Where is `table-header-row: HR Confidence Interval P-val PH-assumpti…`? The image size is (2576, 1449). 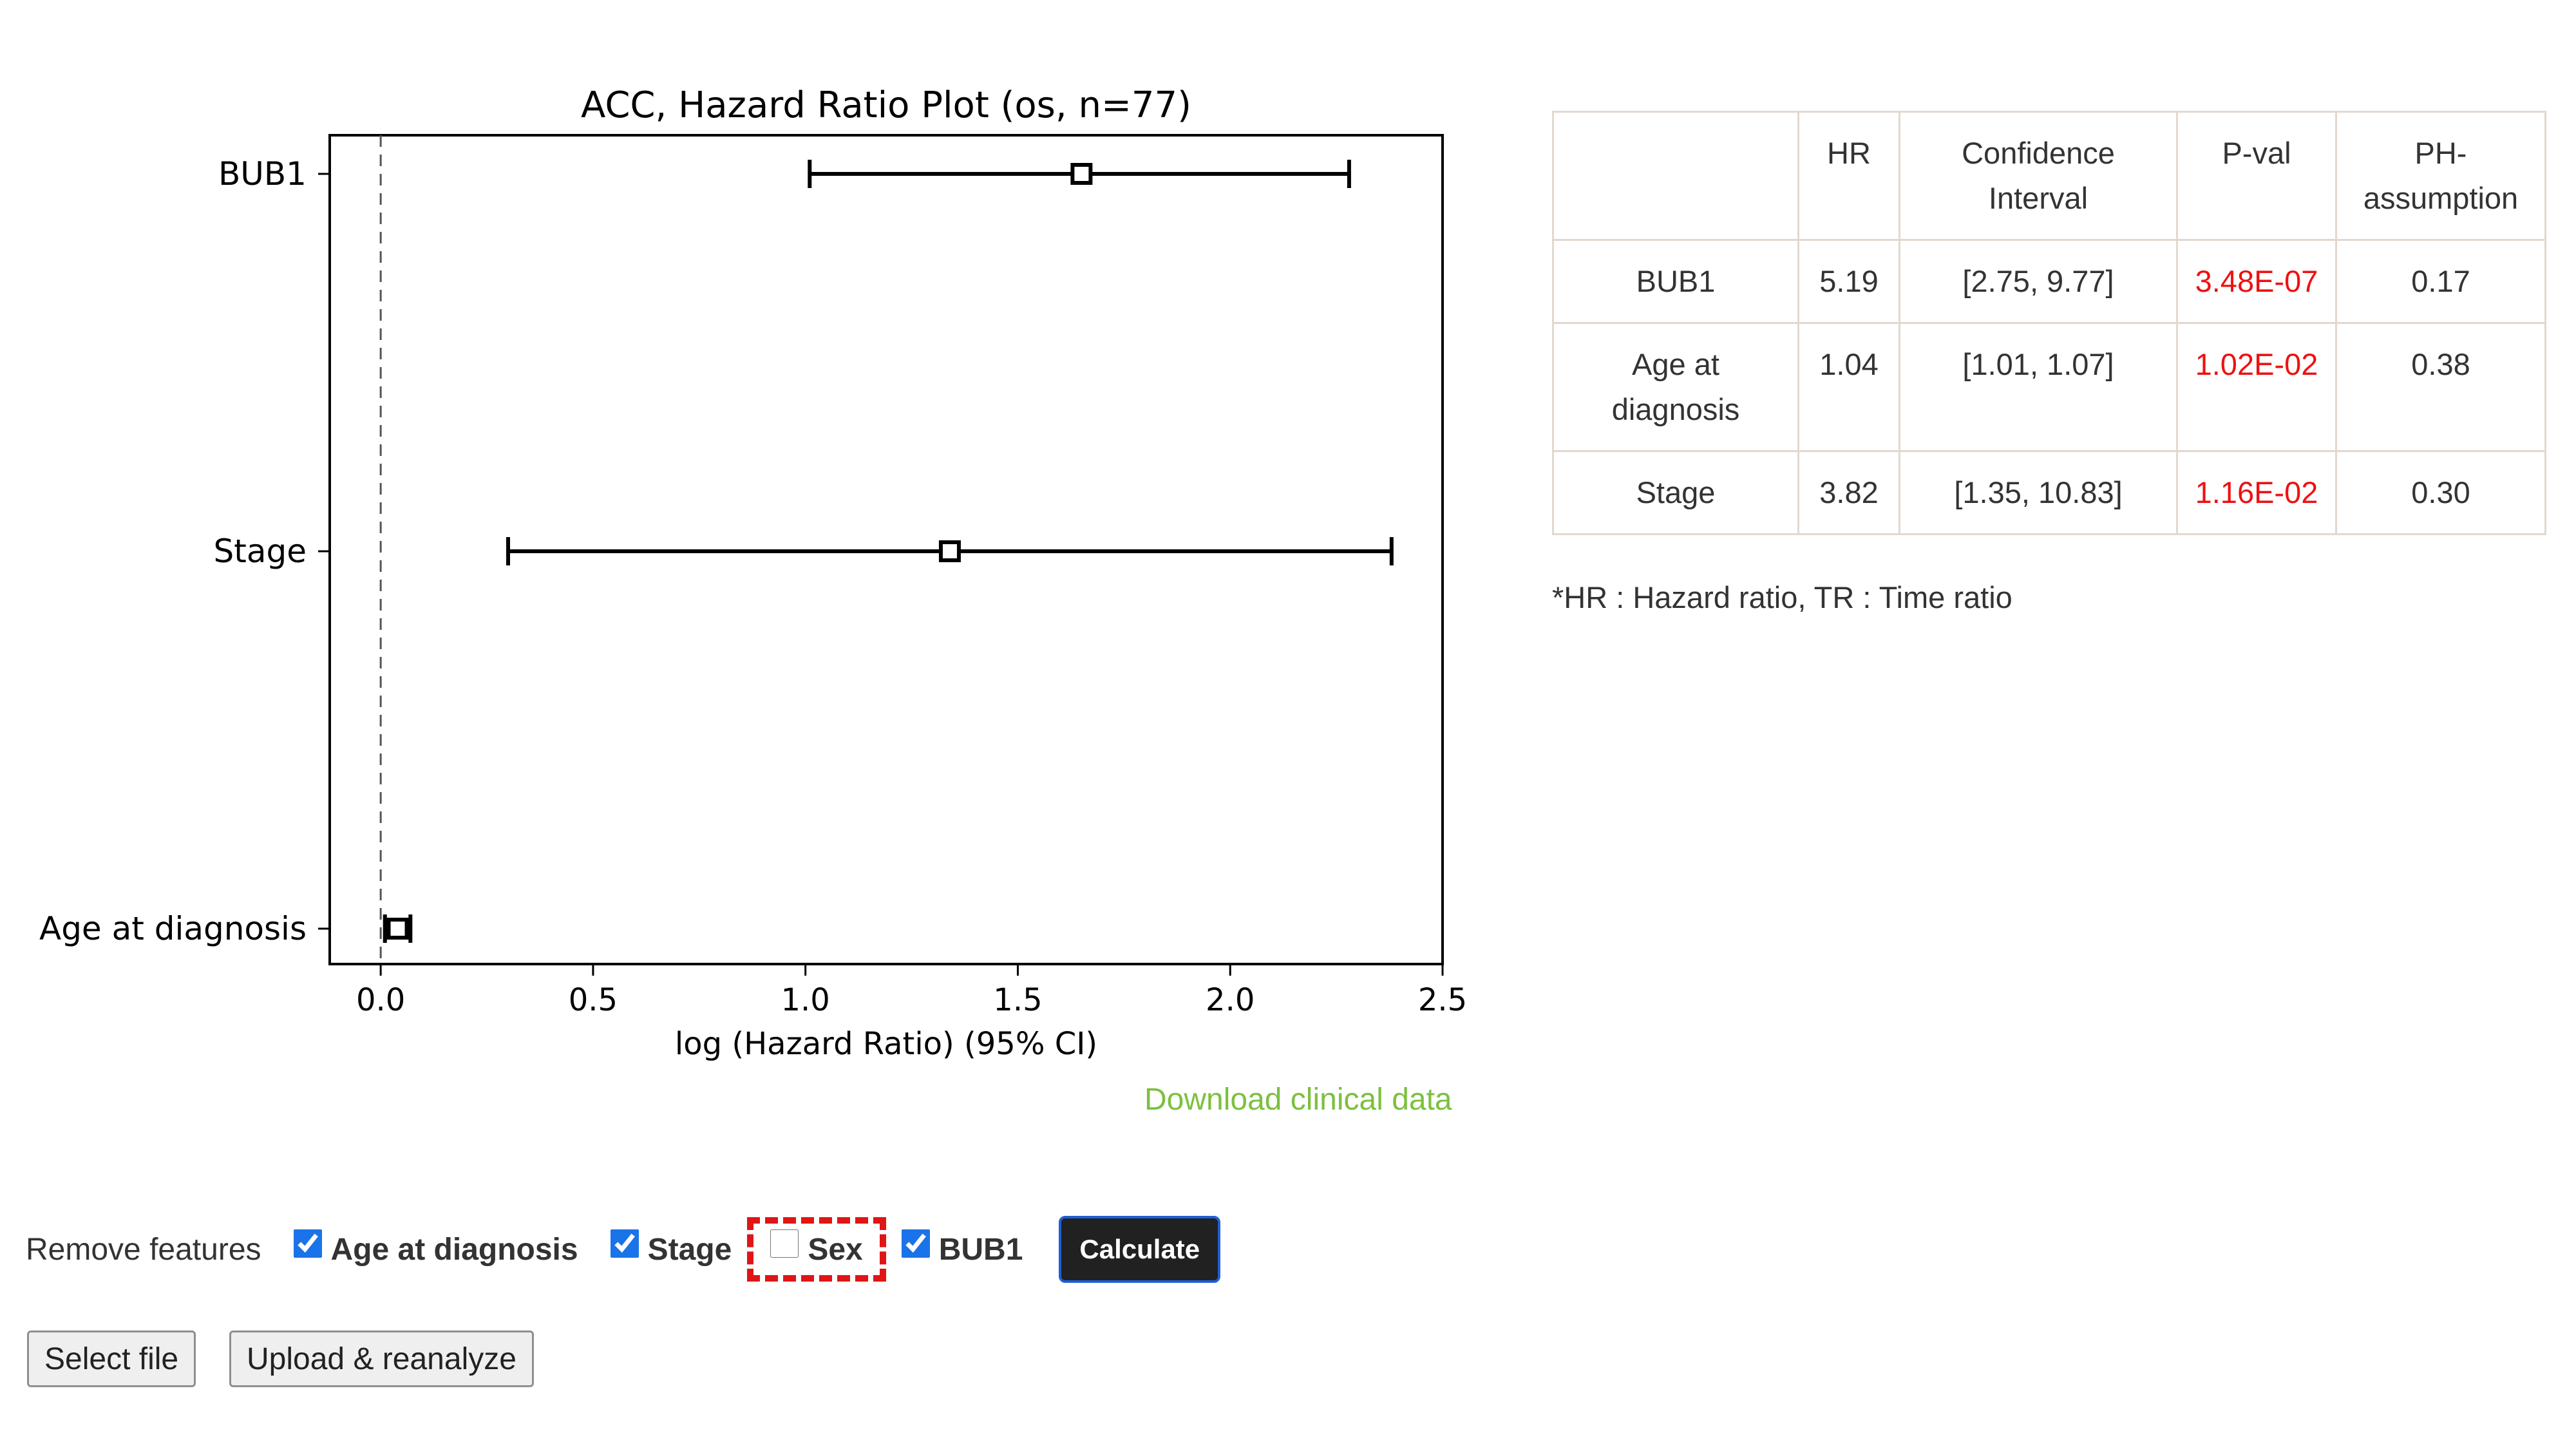 table-header-row: HR Confidence Interval P-val PH-assumpti… is located at coordinates (2049, 176).